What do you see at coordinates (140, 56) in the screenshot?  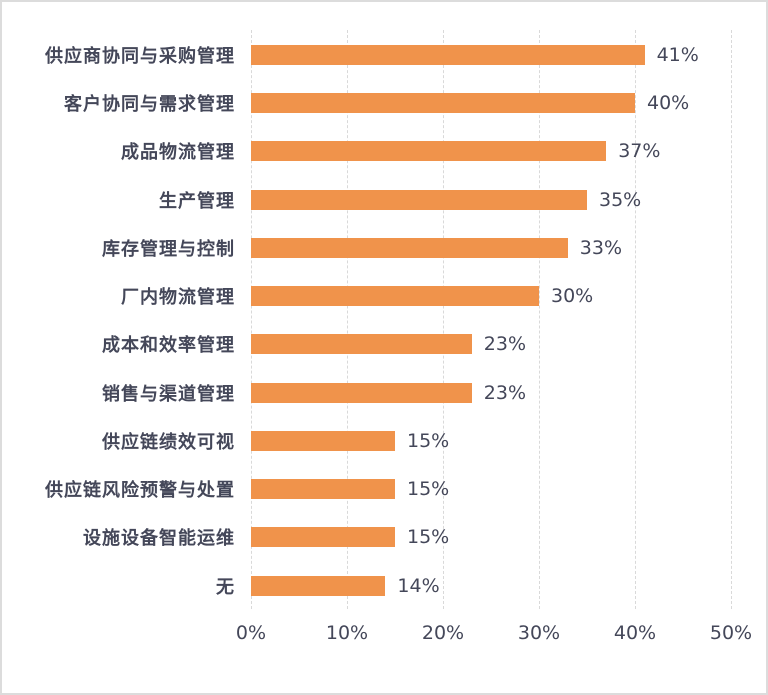 I see `category-label: 供应商协同与采购管理` at bounding box center [140, 56].